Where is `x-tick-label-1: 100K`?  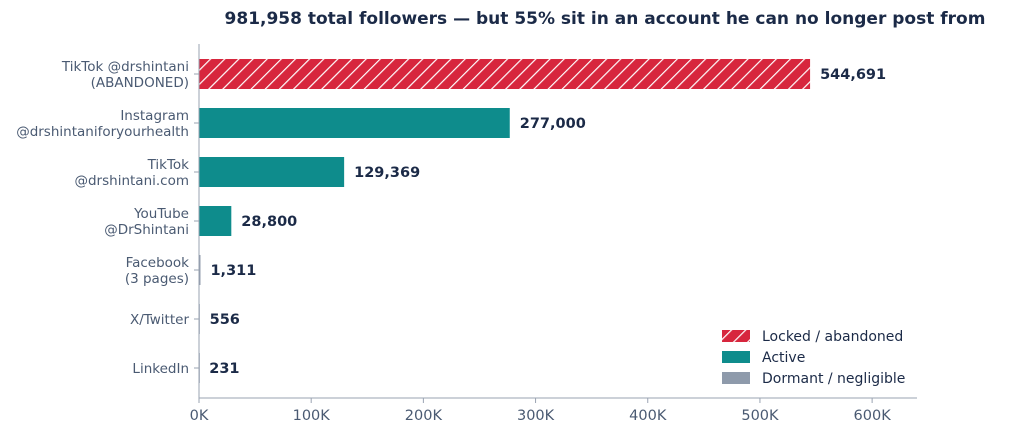
x-tick-label-1: 100K is located at coordinates (312, 416).